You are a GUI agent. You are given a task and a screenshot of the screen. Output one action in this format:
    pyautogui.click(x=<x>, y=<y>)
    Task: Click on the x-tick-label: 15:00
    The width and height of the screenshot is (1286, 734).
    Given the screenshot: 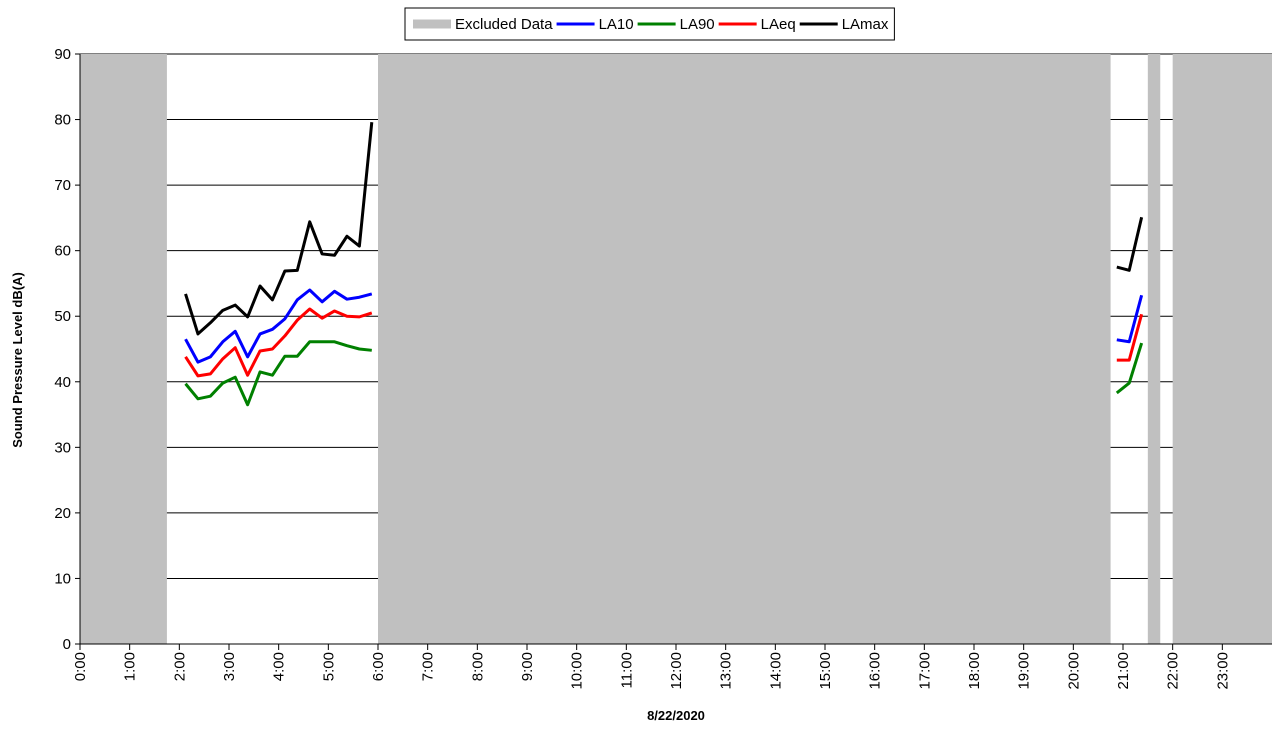 What is the action you would take?
    pyautogui.click(x=825, y=671)
    